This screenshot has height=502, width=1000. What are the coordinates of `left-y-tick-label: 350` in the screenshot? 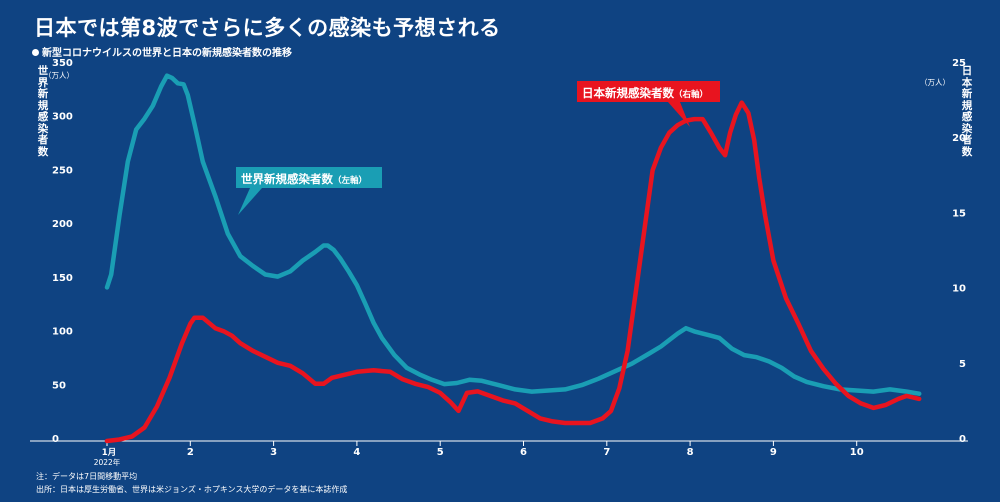 It's located at (62, 63).